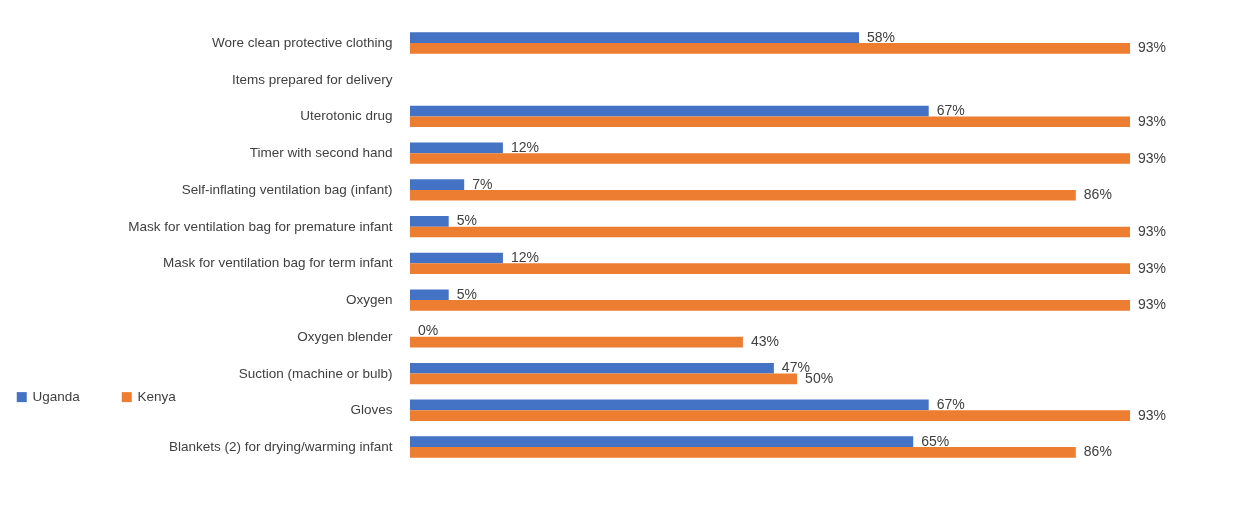 Image resolution: width=1248 pixels, height=524 pixels. Describe the element at coordinates (482, 183) in the screenshot. I see `data-label: 7%` at that location.